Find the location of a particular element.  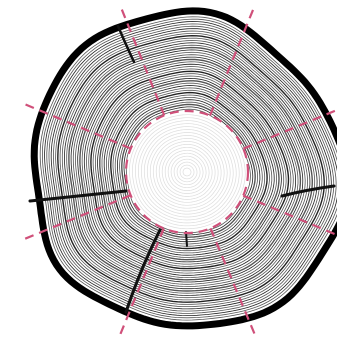

guide-circle is located at coordinates (187, 172).